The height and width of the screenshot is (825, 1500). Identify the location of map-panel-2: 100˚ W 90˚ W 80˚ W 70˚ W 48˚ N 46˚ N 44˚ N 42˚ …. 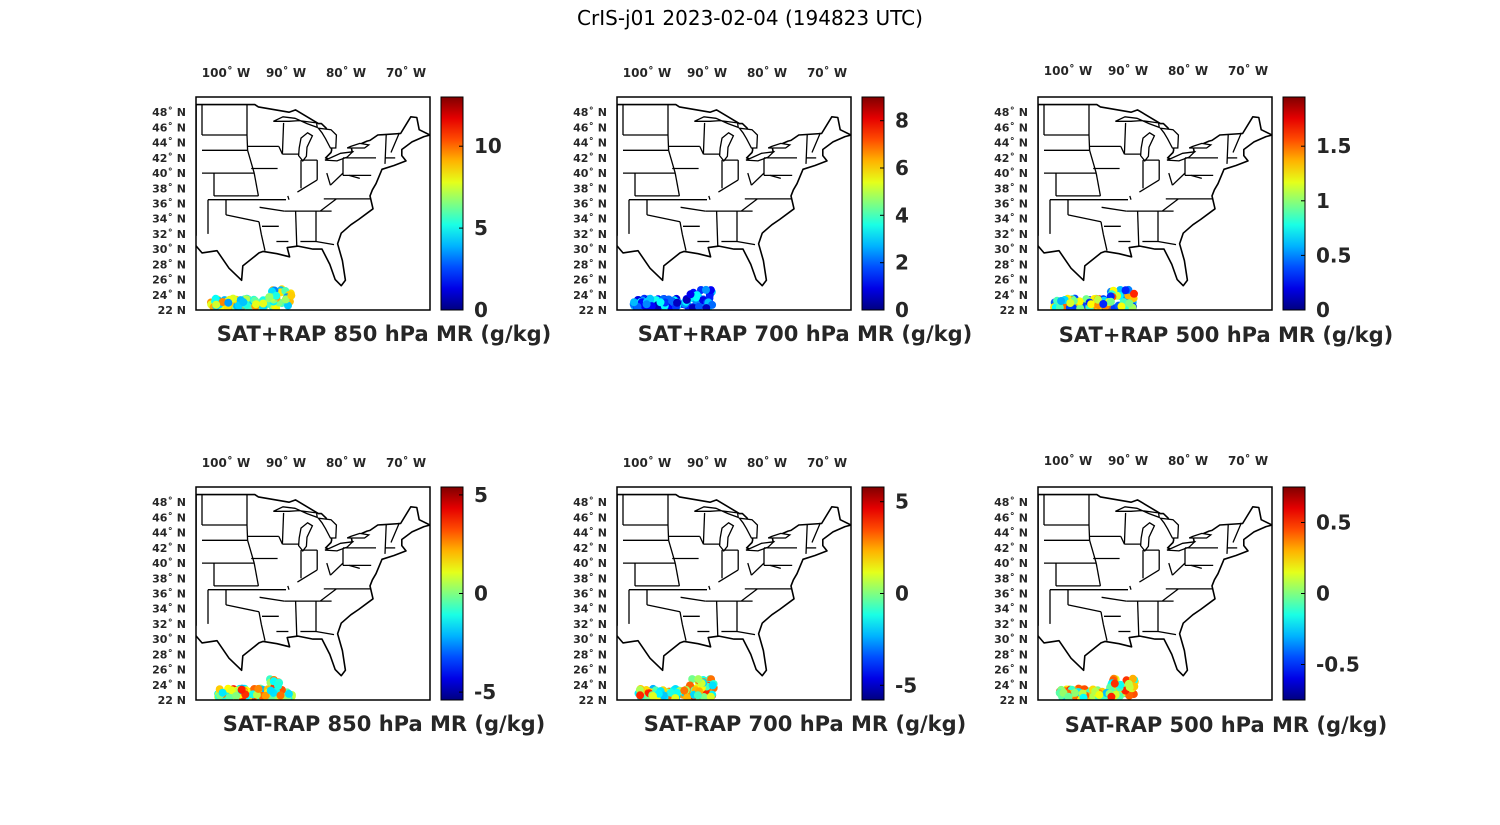
(772, 205).